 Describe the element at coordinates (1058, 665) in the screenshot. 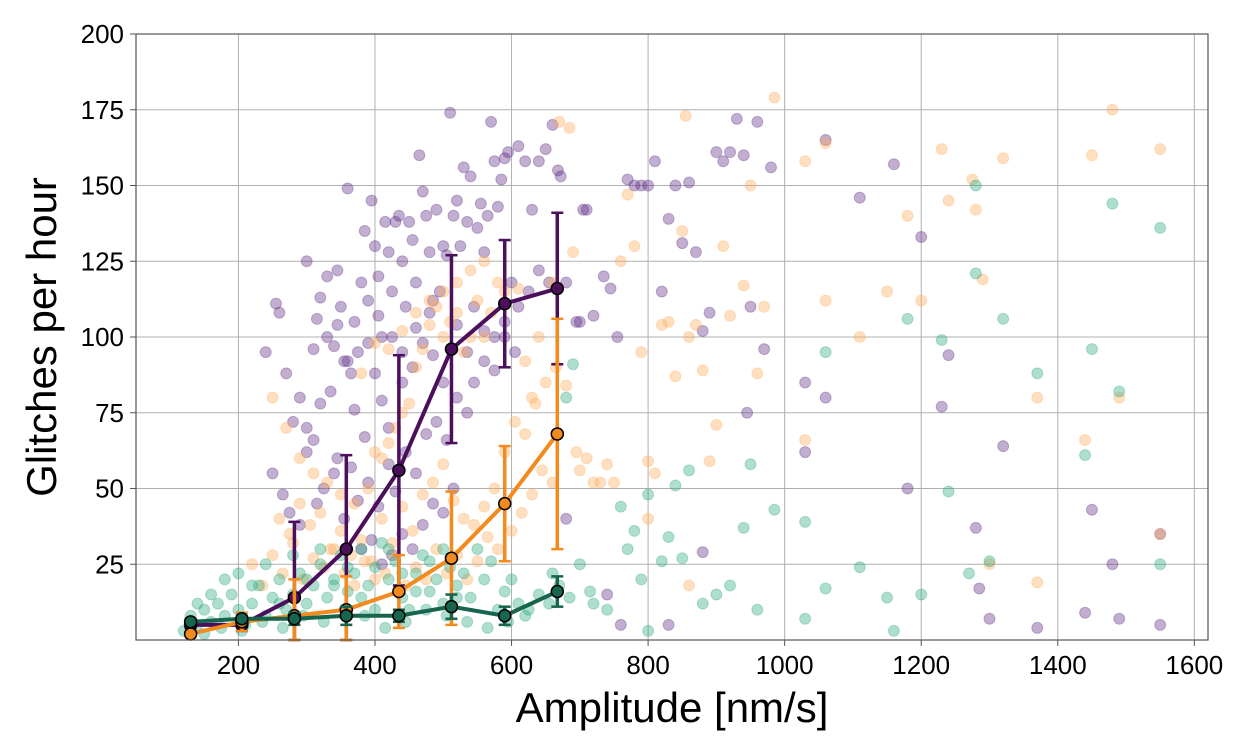

I see `x-tick-label: 1400` at that location.